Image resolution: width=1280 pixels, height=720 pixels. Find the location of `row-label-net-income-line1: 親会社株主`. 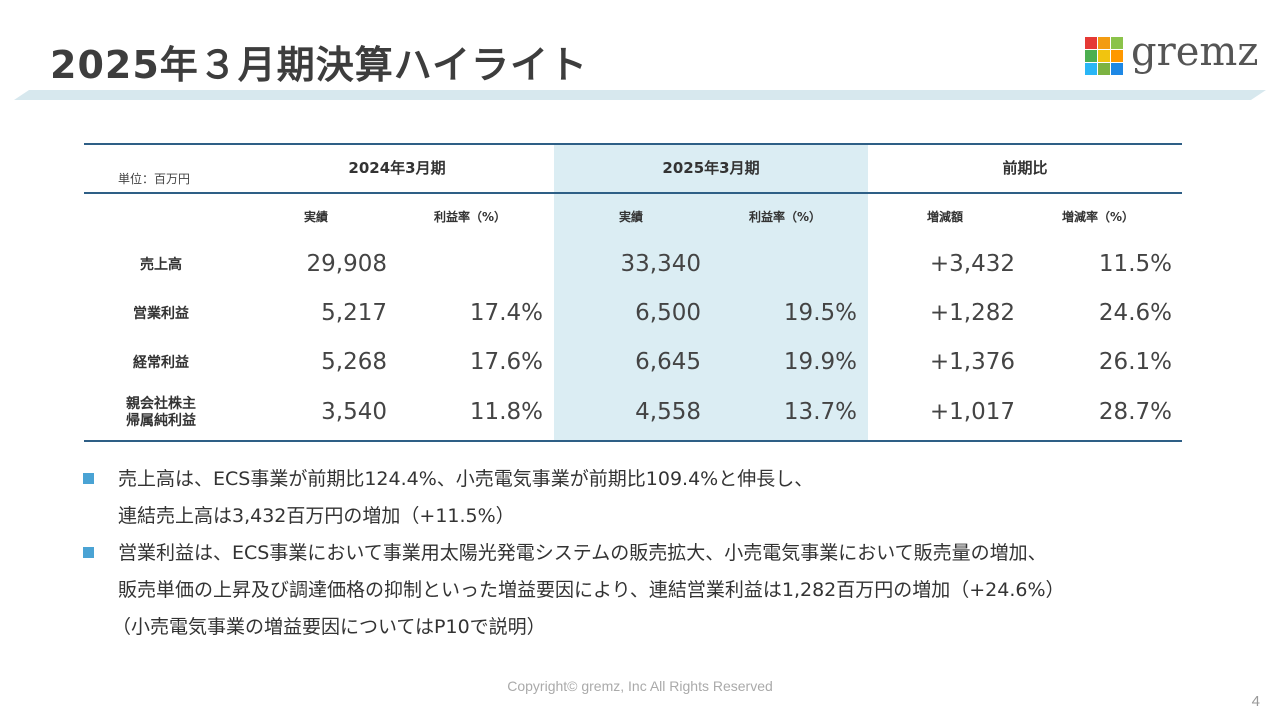

row-label-net-income-line1: 親会社株主 is located at coordinates (161, 404).